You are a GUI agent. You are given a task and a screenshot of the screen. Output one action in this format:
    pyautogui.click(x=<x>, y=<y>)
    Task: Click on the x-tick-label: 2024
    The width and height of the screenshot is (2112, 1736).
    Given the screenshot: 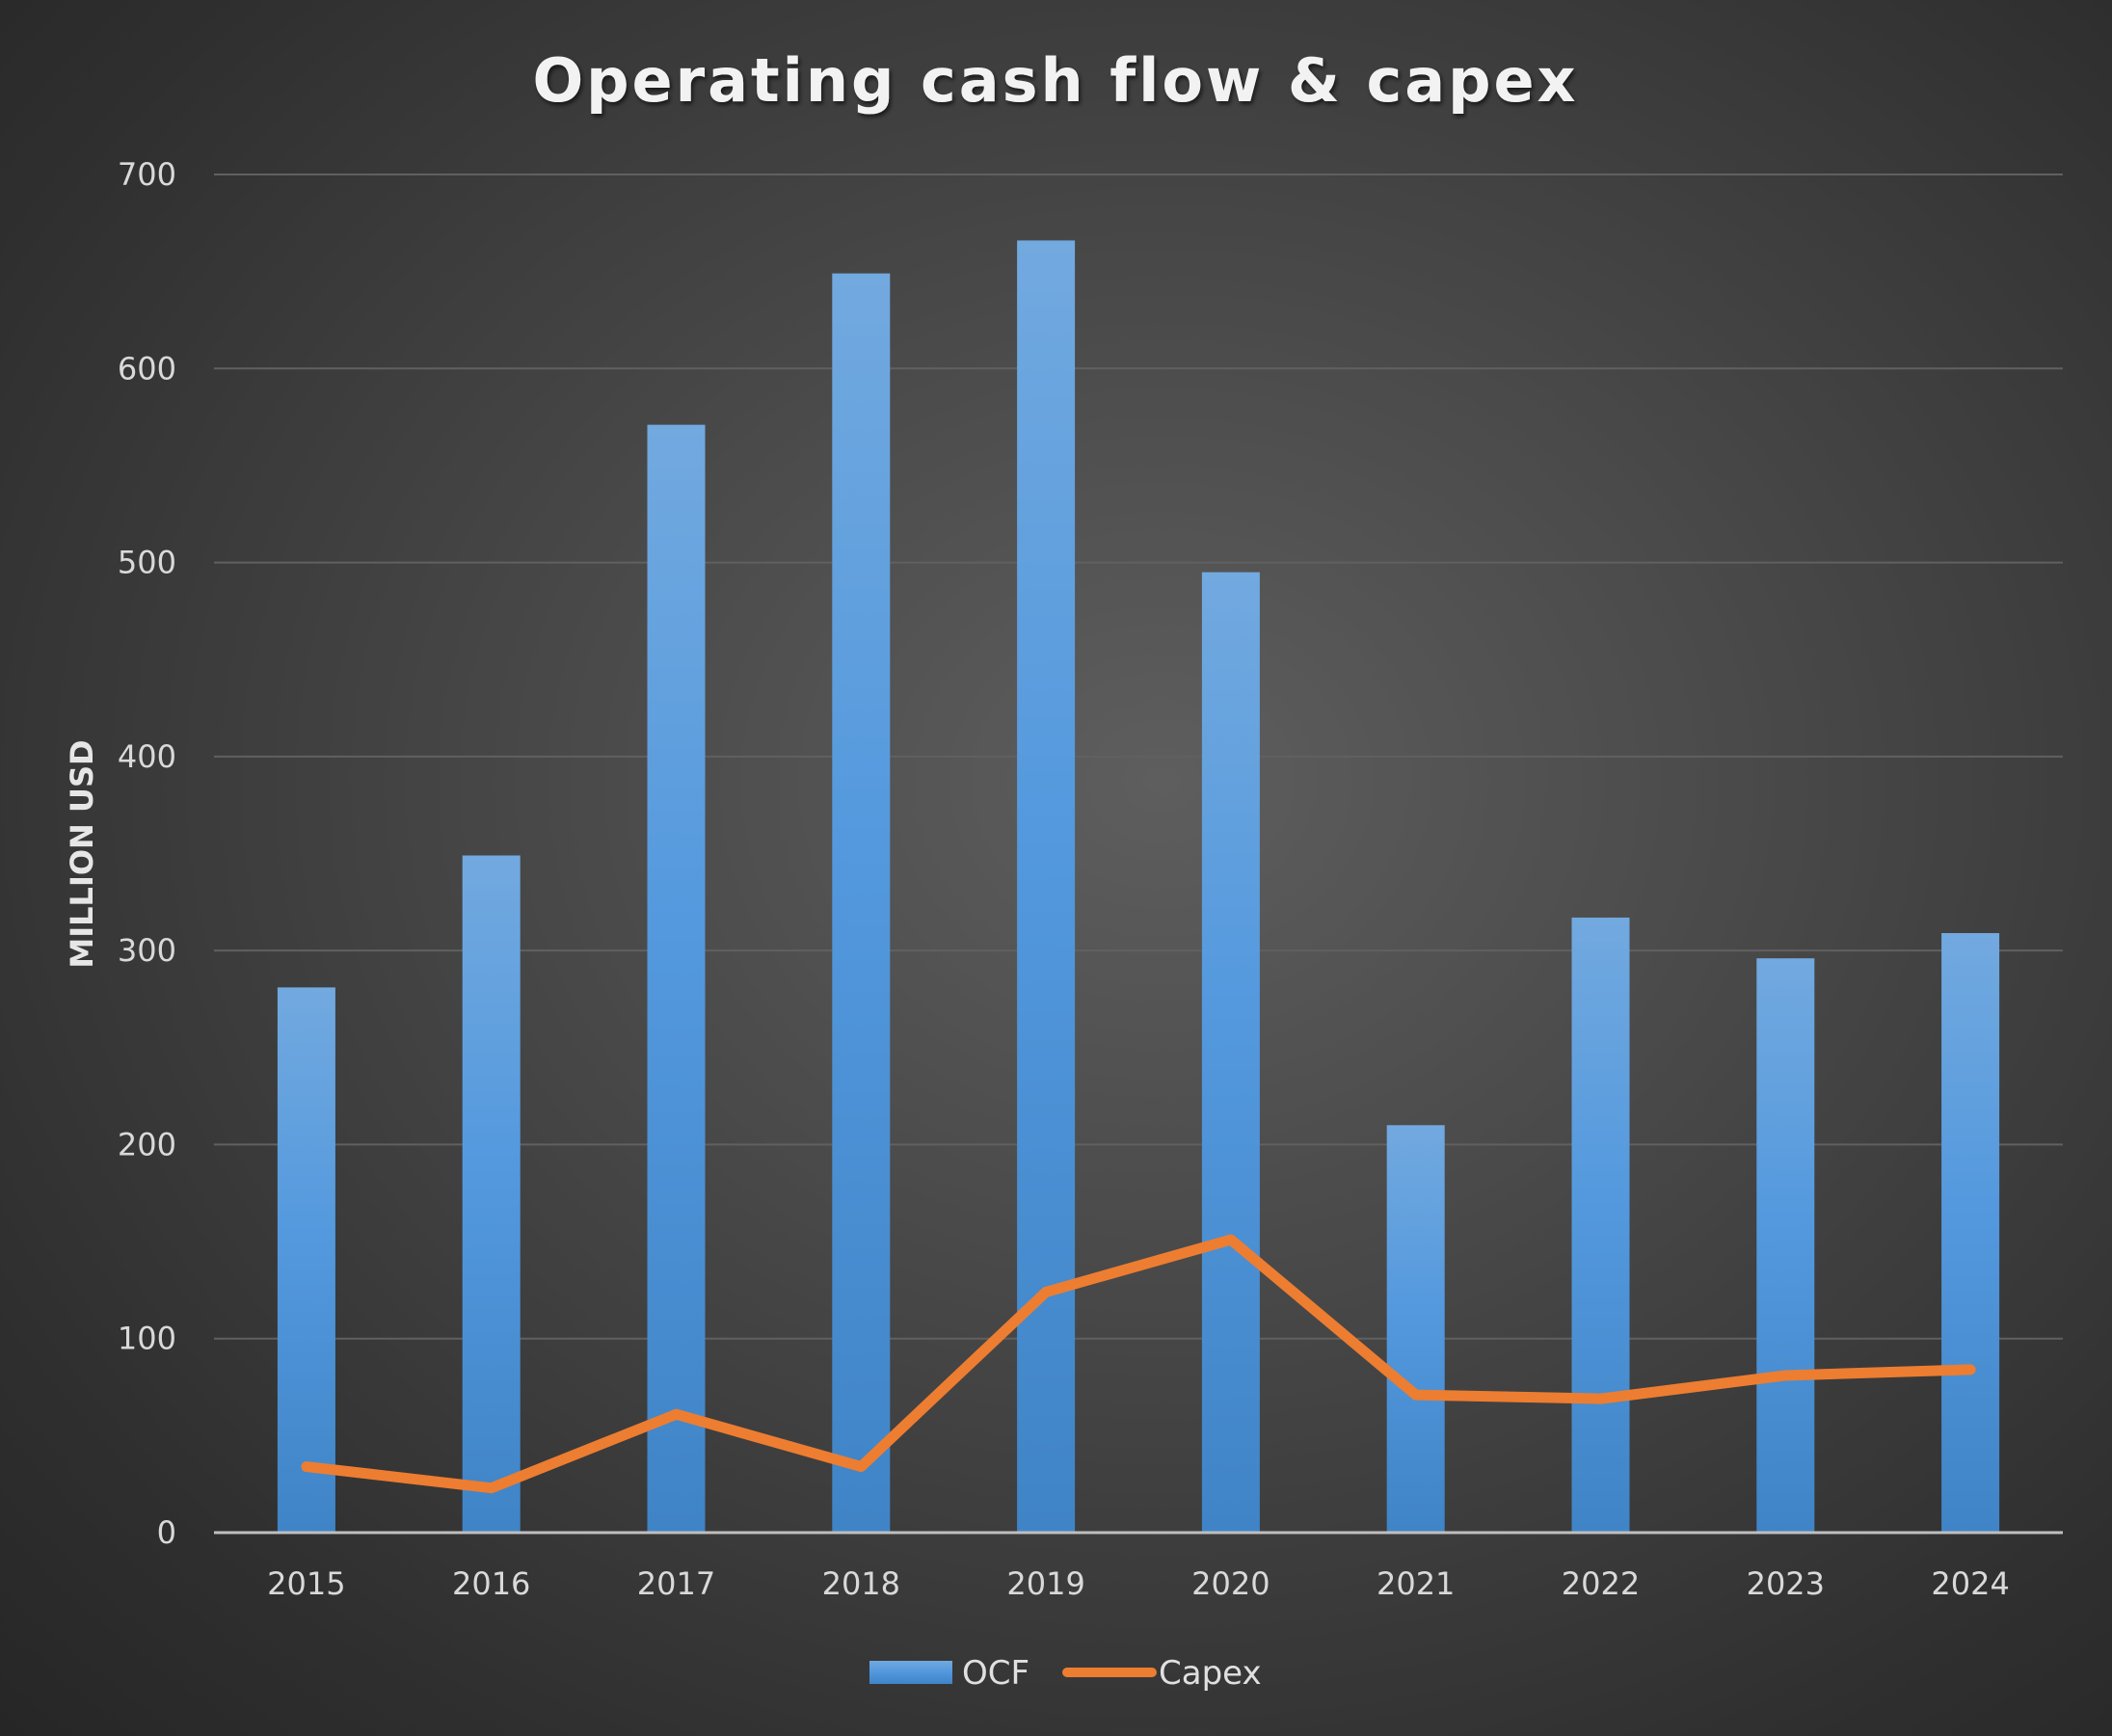 What is the action you would take?
    pyautogui.click(x=1970, y=1583)
    